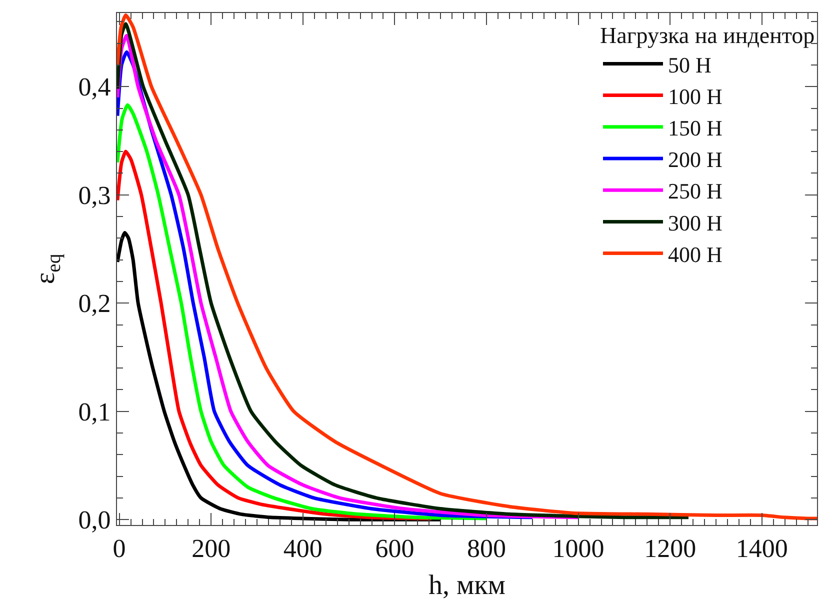 The width and height of the screenshot is (819, 601). Describe the element at coordinates (119, 549) in the screenshot. I see `x-tick-label: 0` at that location.